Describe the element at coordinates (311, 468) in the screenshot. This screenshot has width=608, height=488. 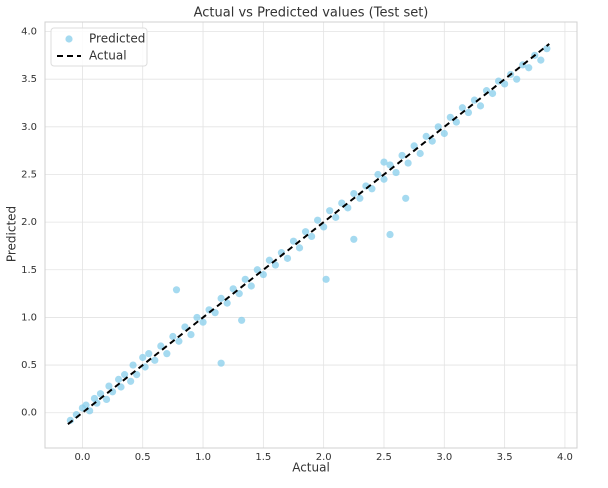
I see `x-axis-label: Actual` at that location.